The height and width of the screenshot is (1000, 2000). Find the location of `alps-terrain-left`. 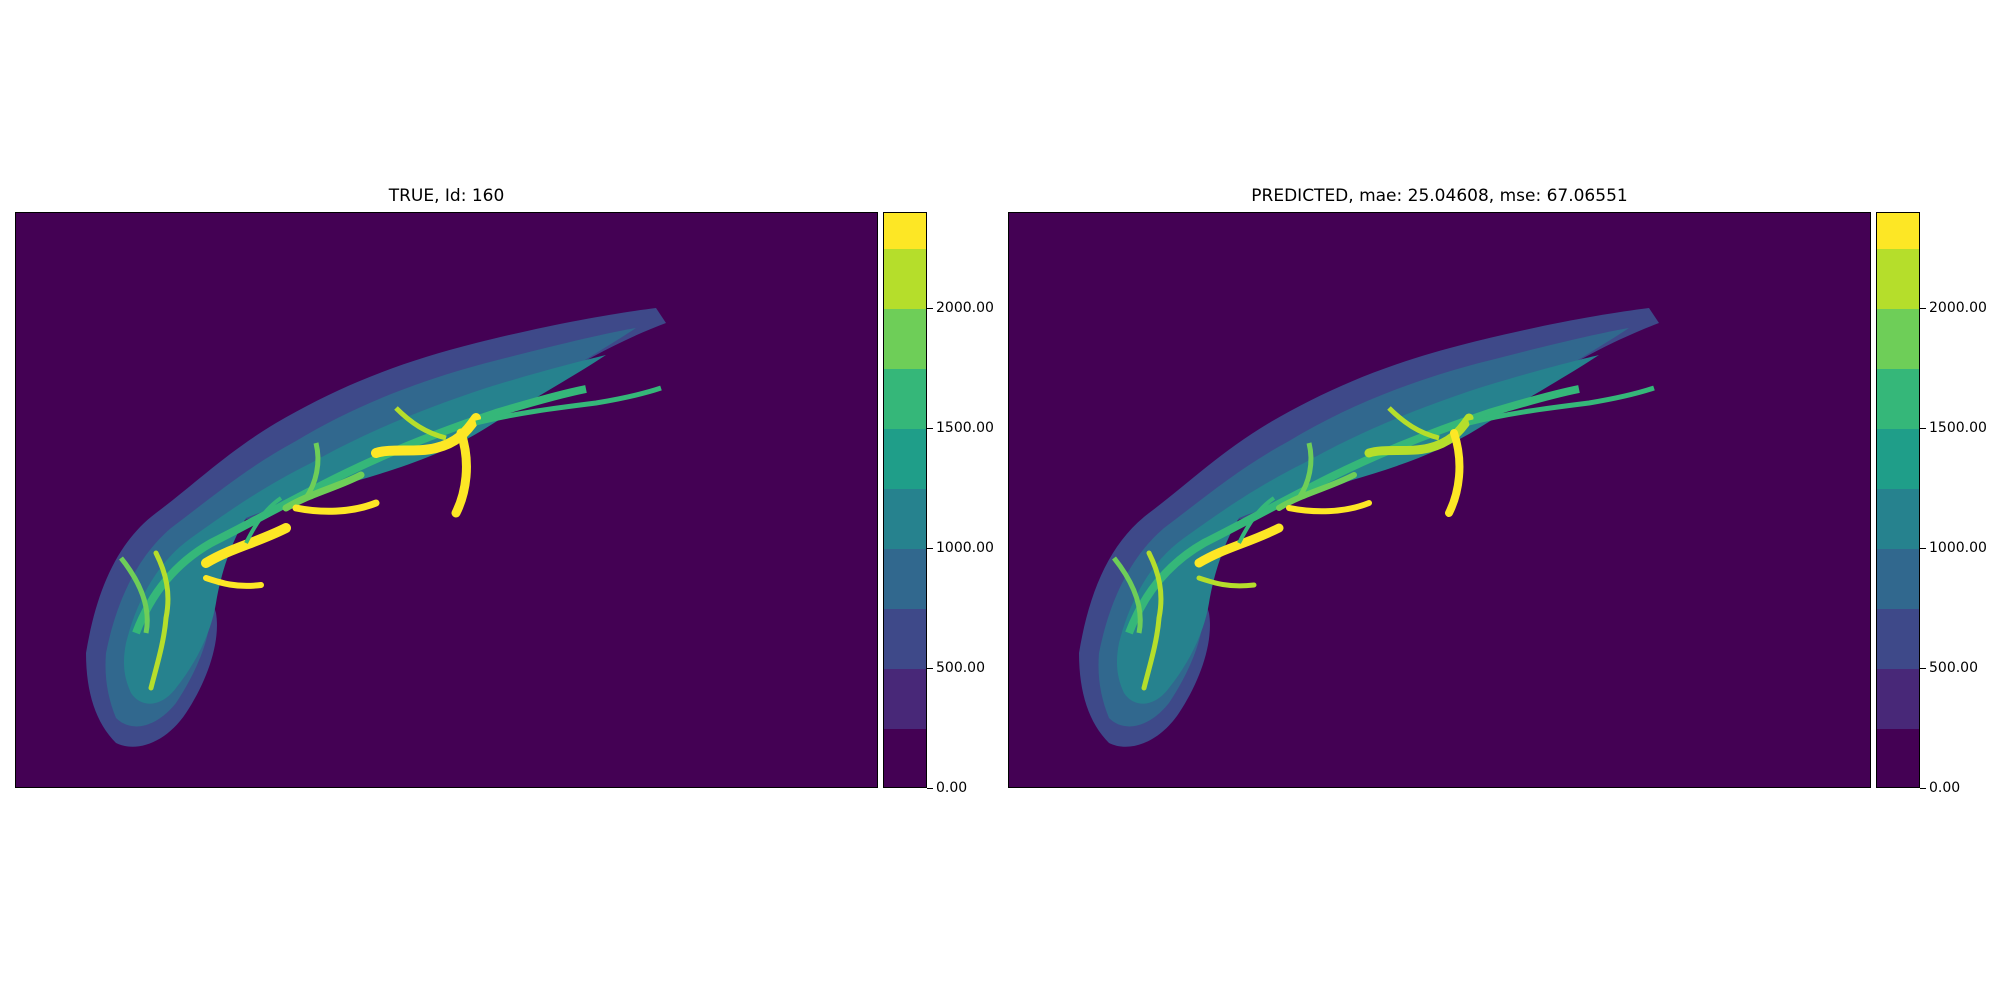

alps-terrain-left is located at coordinates (376, 527).